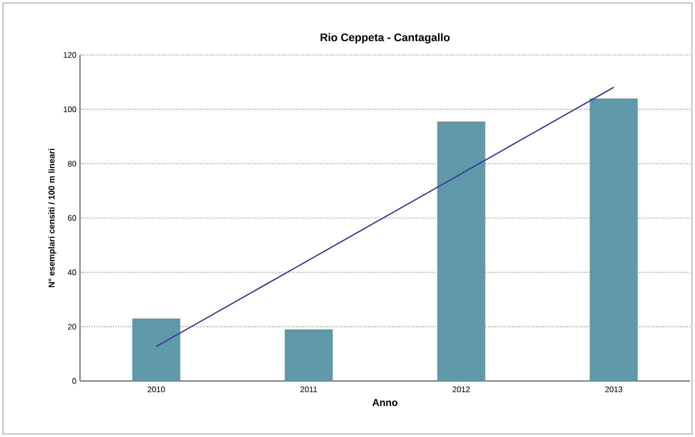  Describe the element at coordinates (461, 389) in the screenshot. I see `x-tick-label: 2012` at that location.